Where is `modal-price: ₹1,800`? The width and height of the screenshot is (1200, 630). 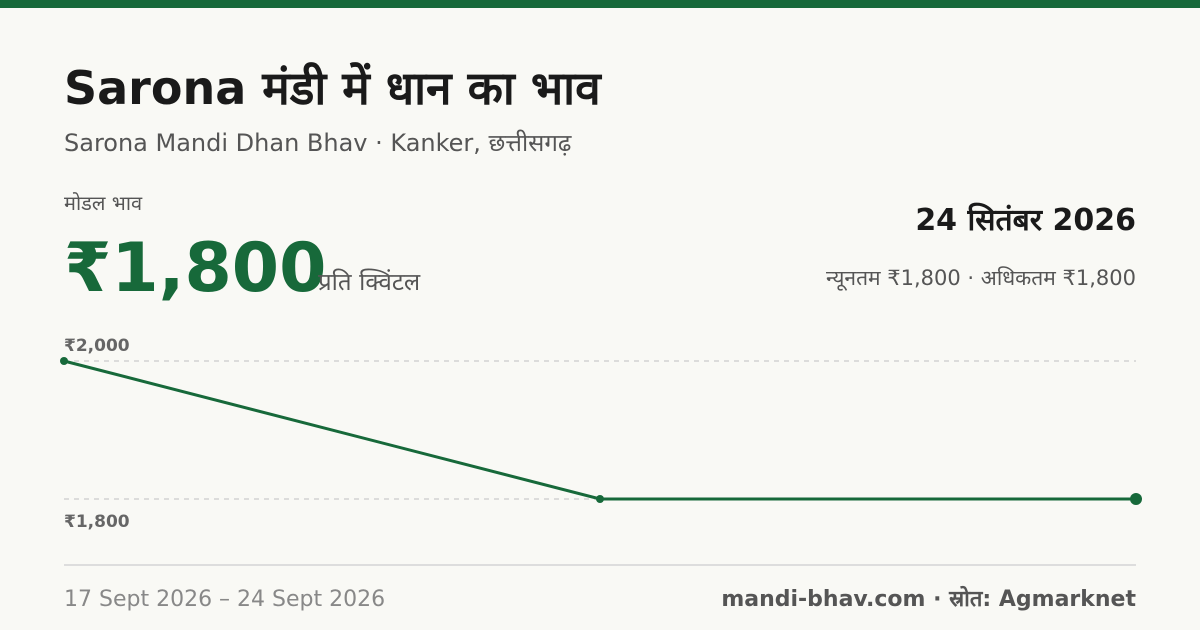
modal-price: ₹1,800 is located at coordinates (195, 268).